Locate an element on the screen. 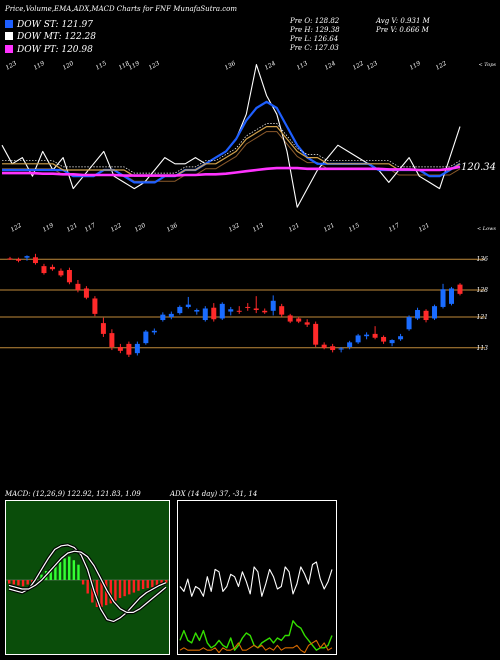 Image resolution: width=500 pixels, height=660 pixels. top-tick-label: 120 is located at coordinates (69, 66).